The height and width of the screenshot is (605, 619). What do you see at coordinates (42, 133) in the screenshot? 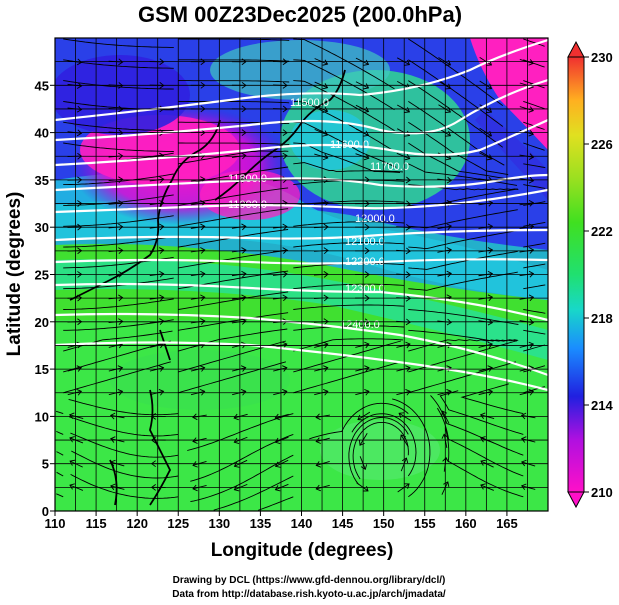
I see `y-tick-label: 40` at bounding box center [42, 133].